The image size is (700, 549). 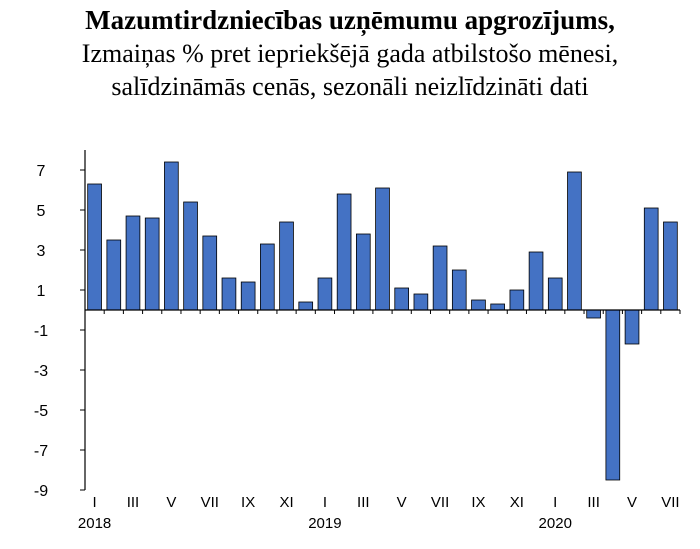 I want to click on y-tick-label: 5, so click(x=41, y=211).